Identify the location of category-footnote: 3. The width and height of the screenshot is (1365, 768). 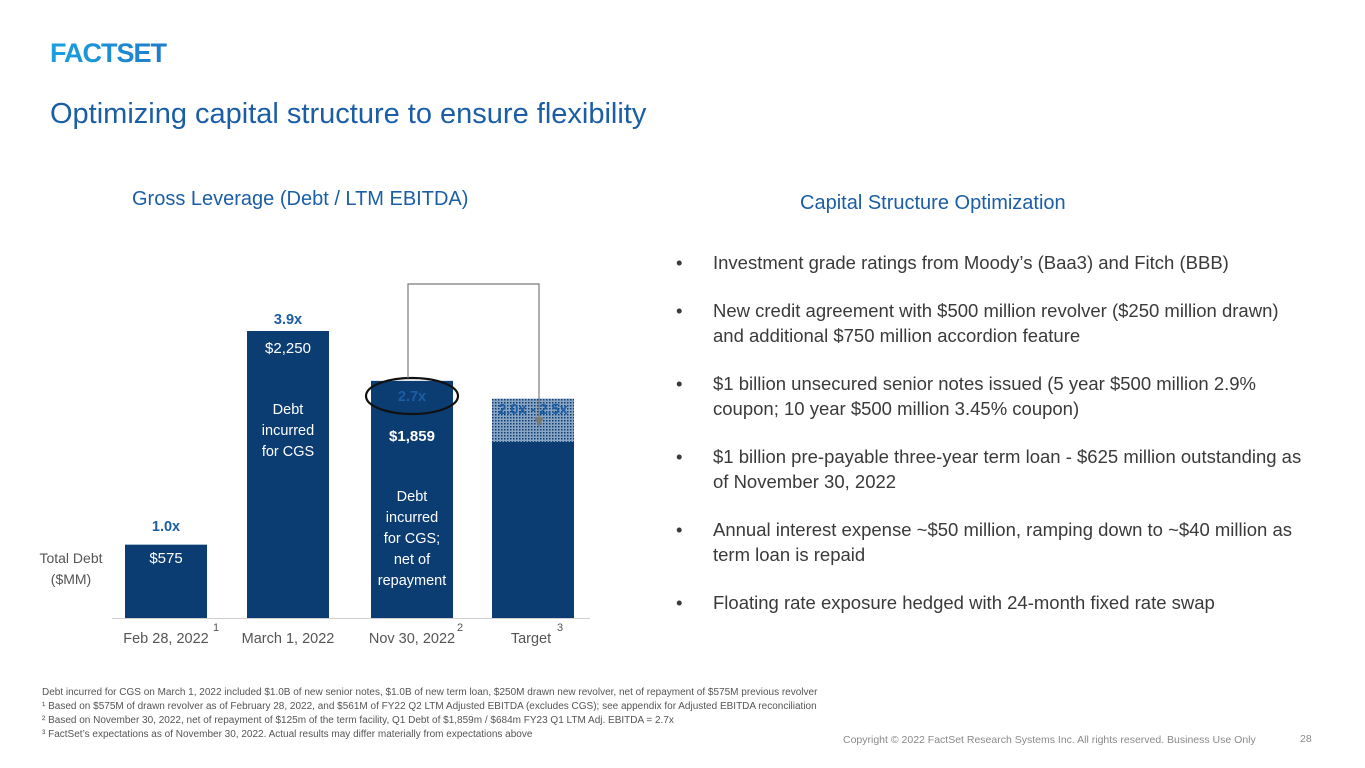
(560, 628).